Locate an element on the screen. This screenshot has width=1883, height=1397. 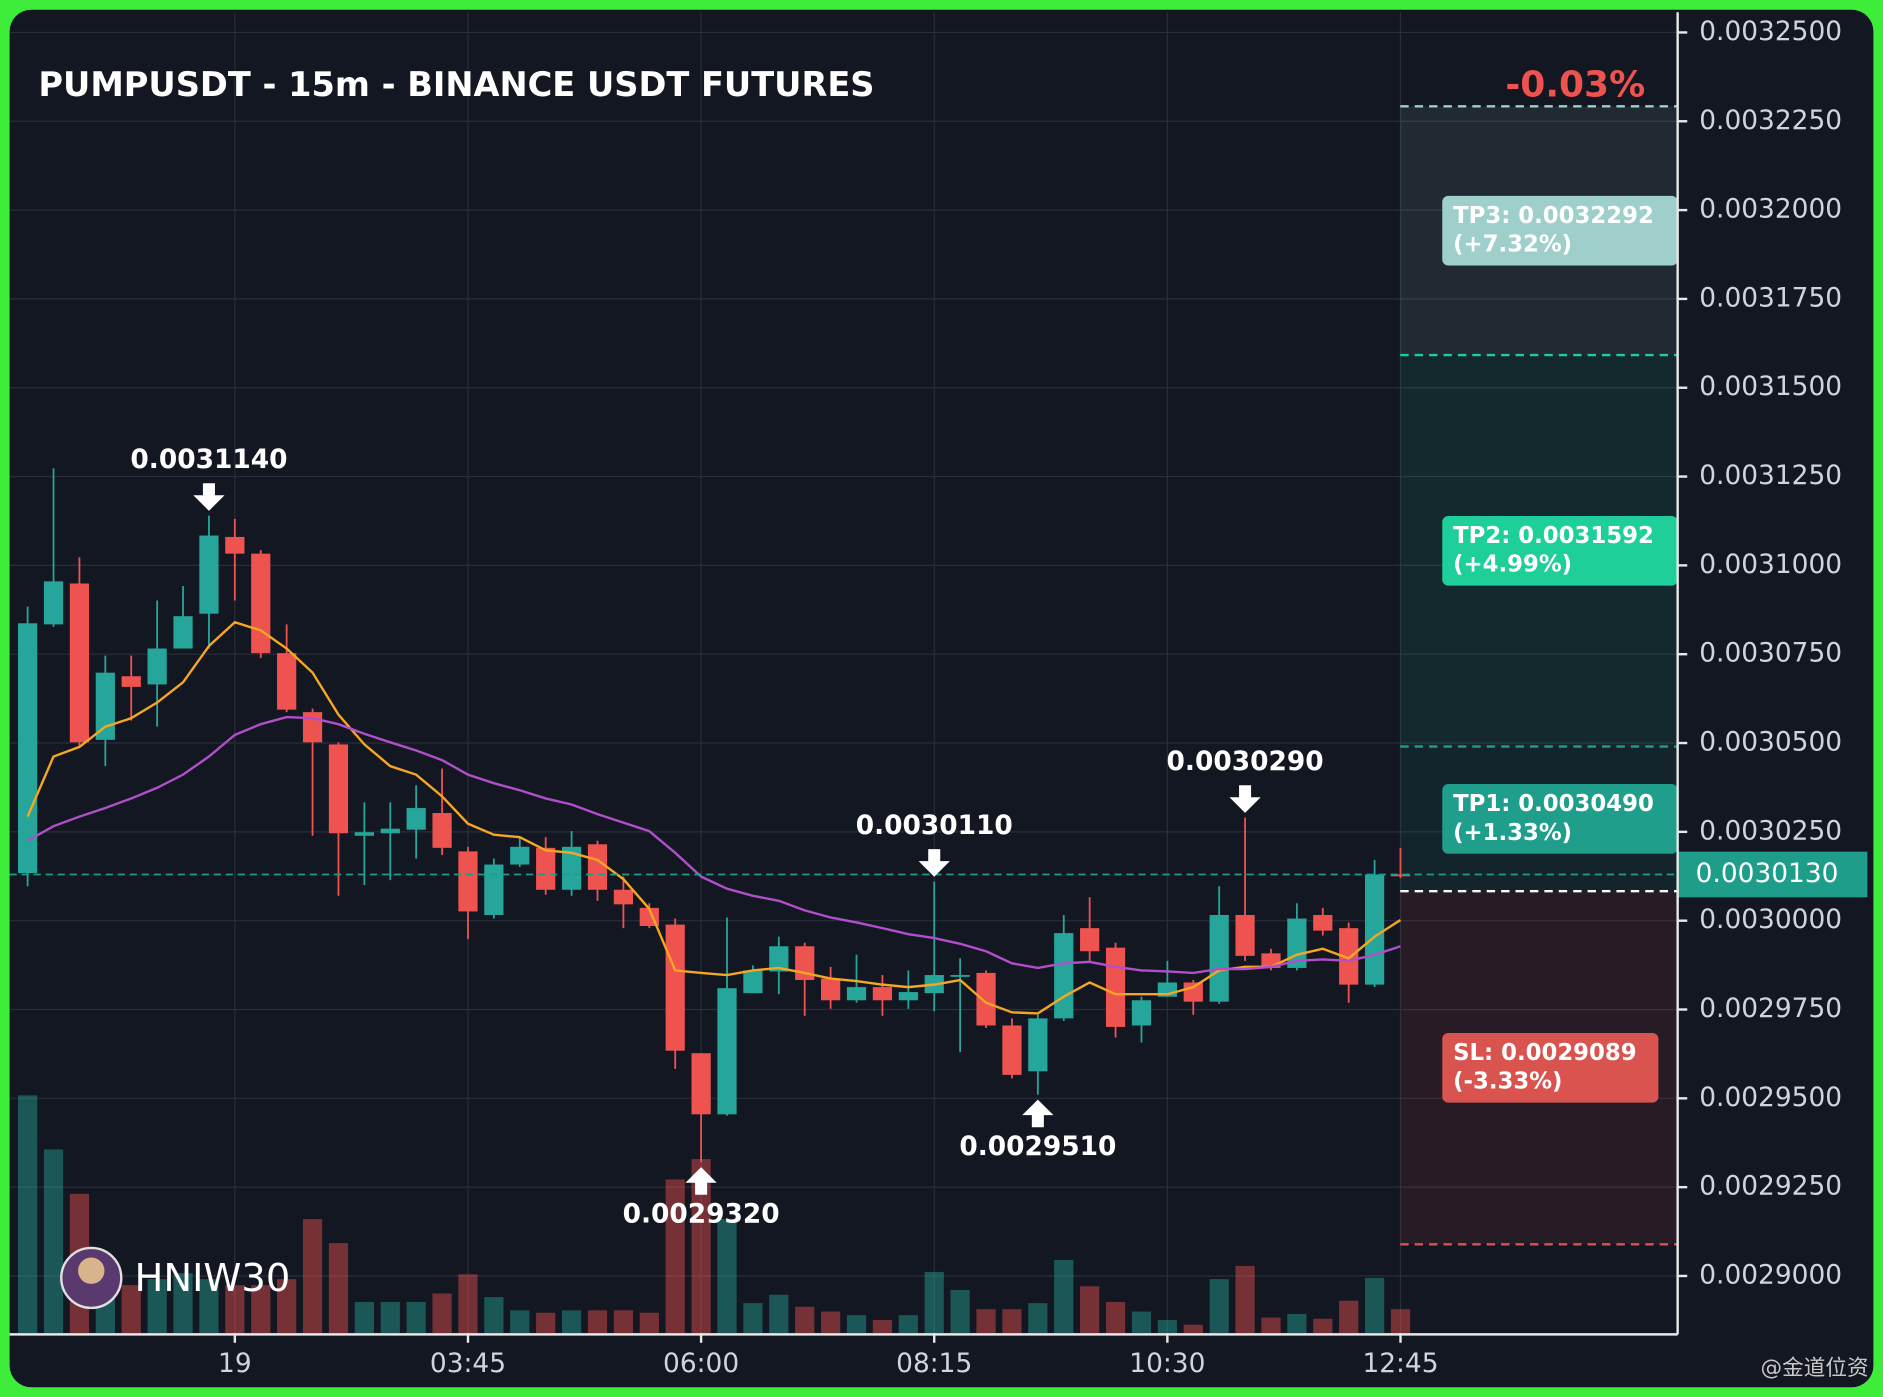
y-tick-label: 0.0032500 is located at coordinates (1770, 31).